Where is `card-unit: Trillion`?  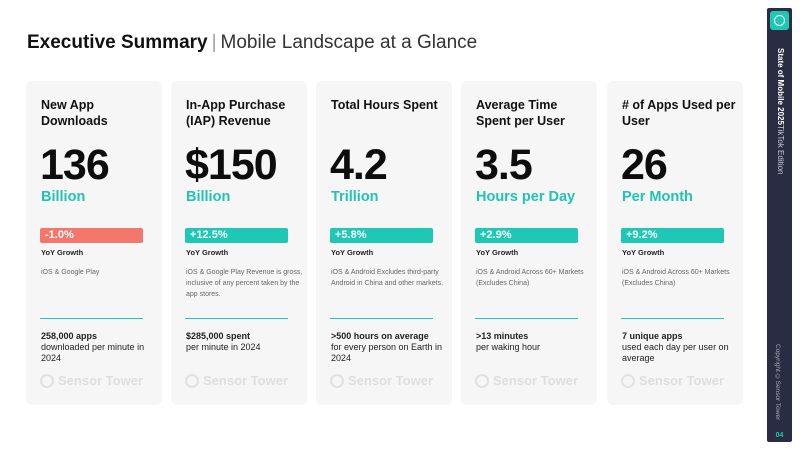
card-unit: Trillion is located at coordinates (355, 197).